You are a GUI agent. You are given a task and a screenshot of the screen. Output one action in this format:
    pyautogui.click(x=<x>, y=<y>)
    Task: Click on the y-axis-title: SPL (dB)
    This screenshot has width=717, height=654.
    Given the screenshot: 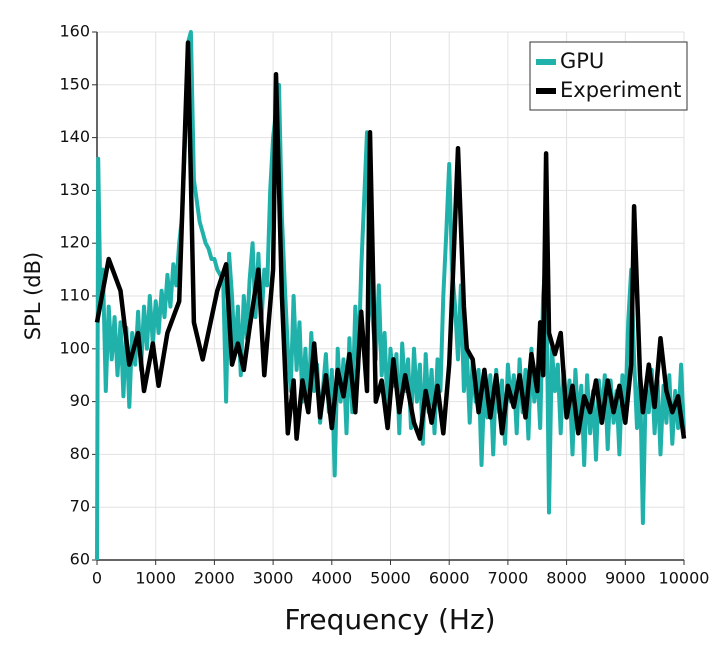 What is the action you would take?
    pyautogui.click(x=33, y=296)
    